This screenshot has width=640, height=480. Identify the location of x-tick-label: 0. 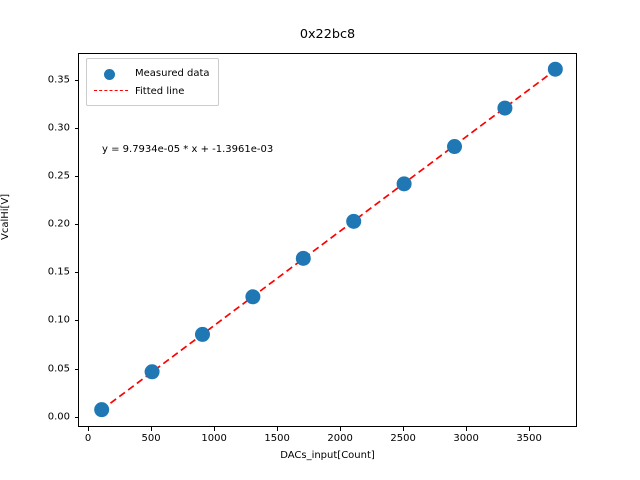
(88, 438).